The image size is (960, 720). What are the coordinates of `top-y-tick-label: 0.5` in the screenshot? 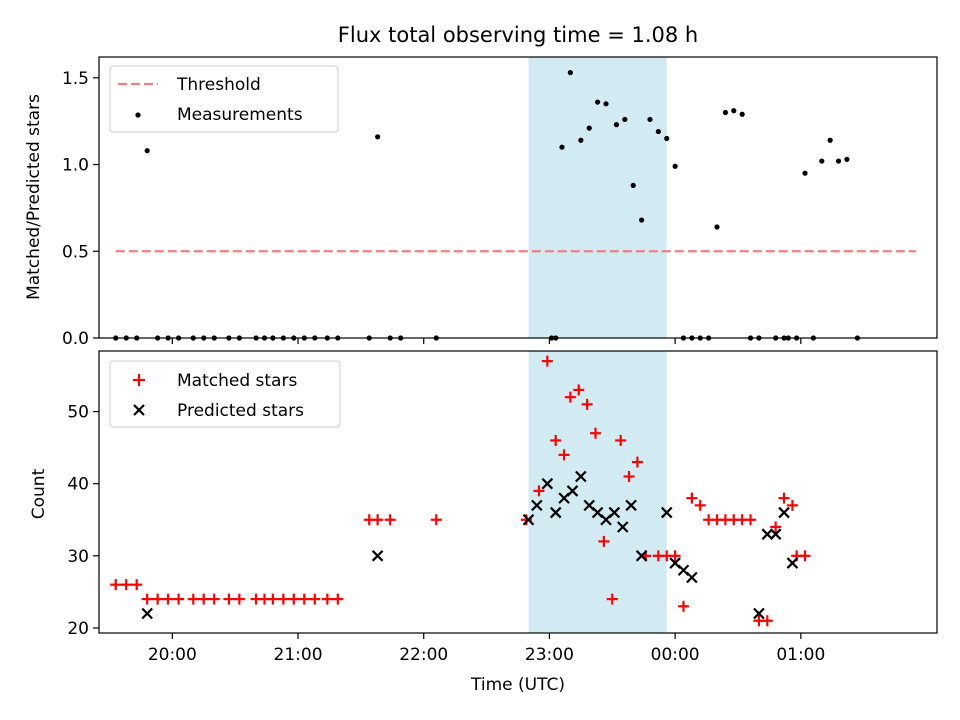 It's located at (75, 252).